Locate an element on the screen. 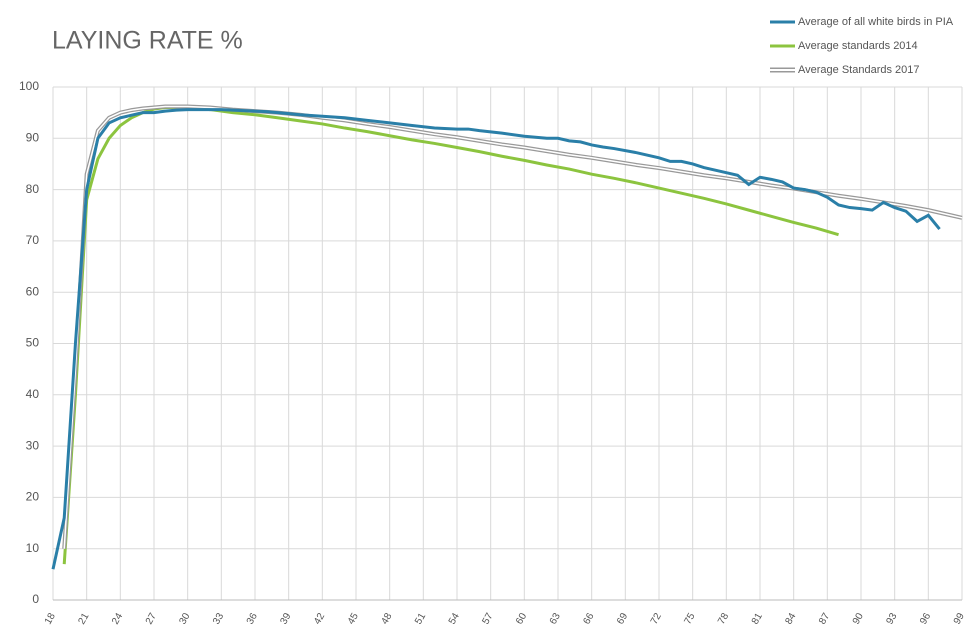  x-tick-label: 60 is located at coordinates (521, 619).